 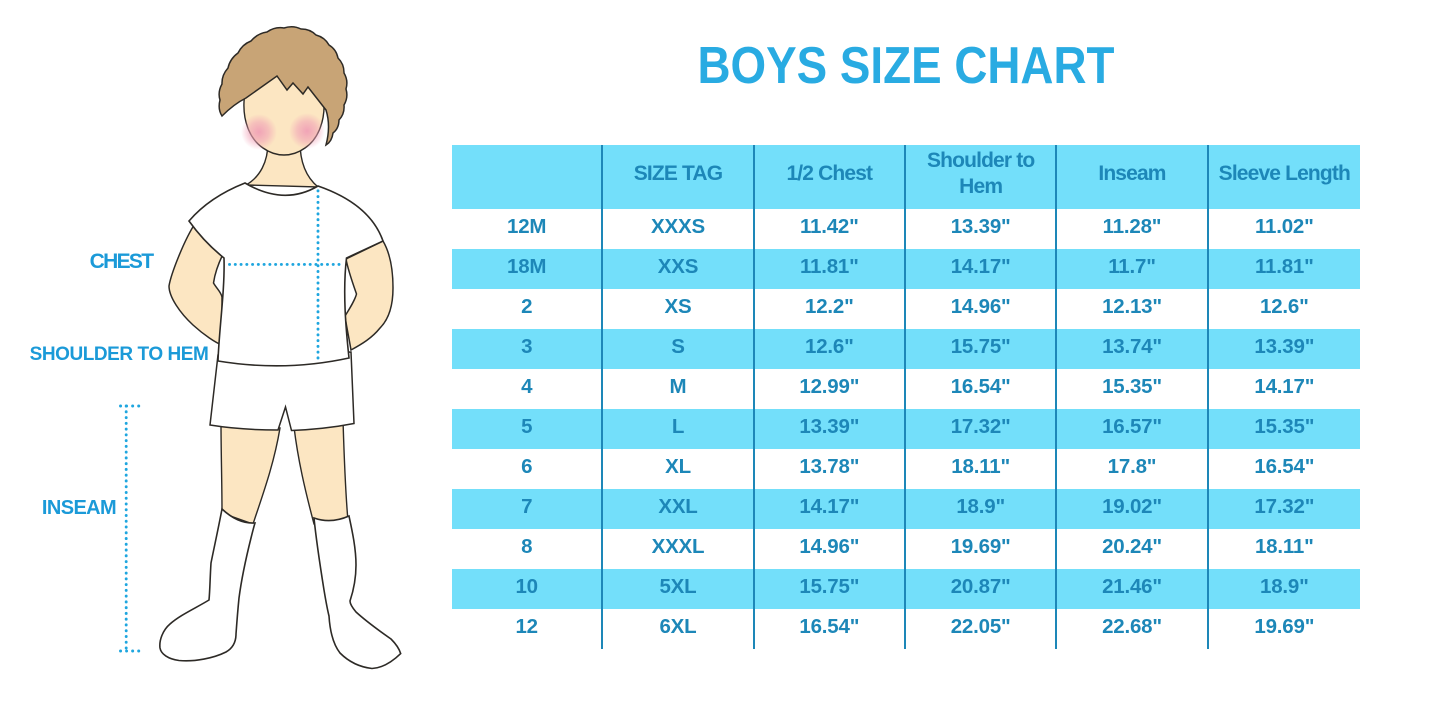 What do you see at coordinates (79, 508) in the screenshot?
I see `svg-text: INSEAM` at bounding box center [79, 508].